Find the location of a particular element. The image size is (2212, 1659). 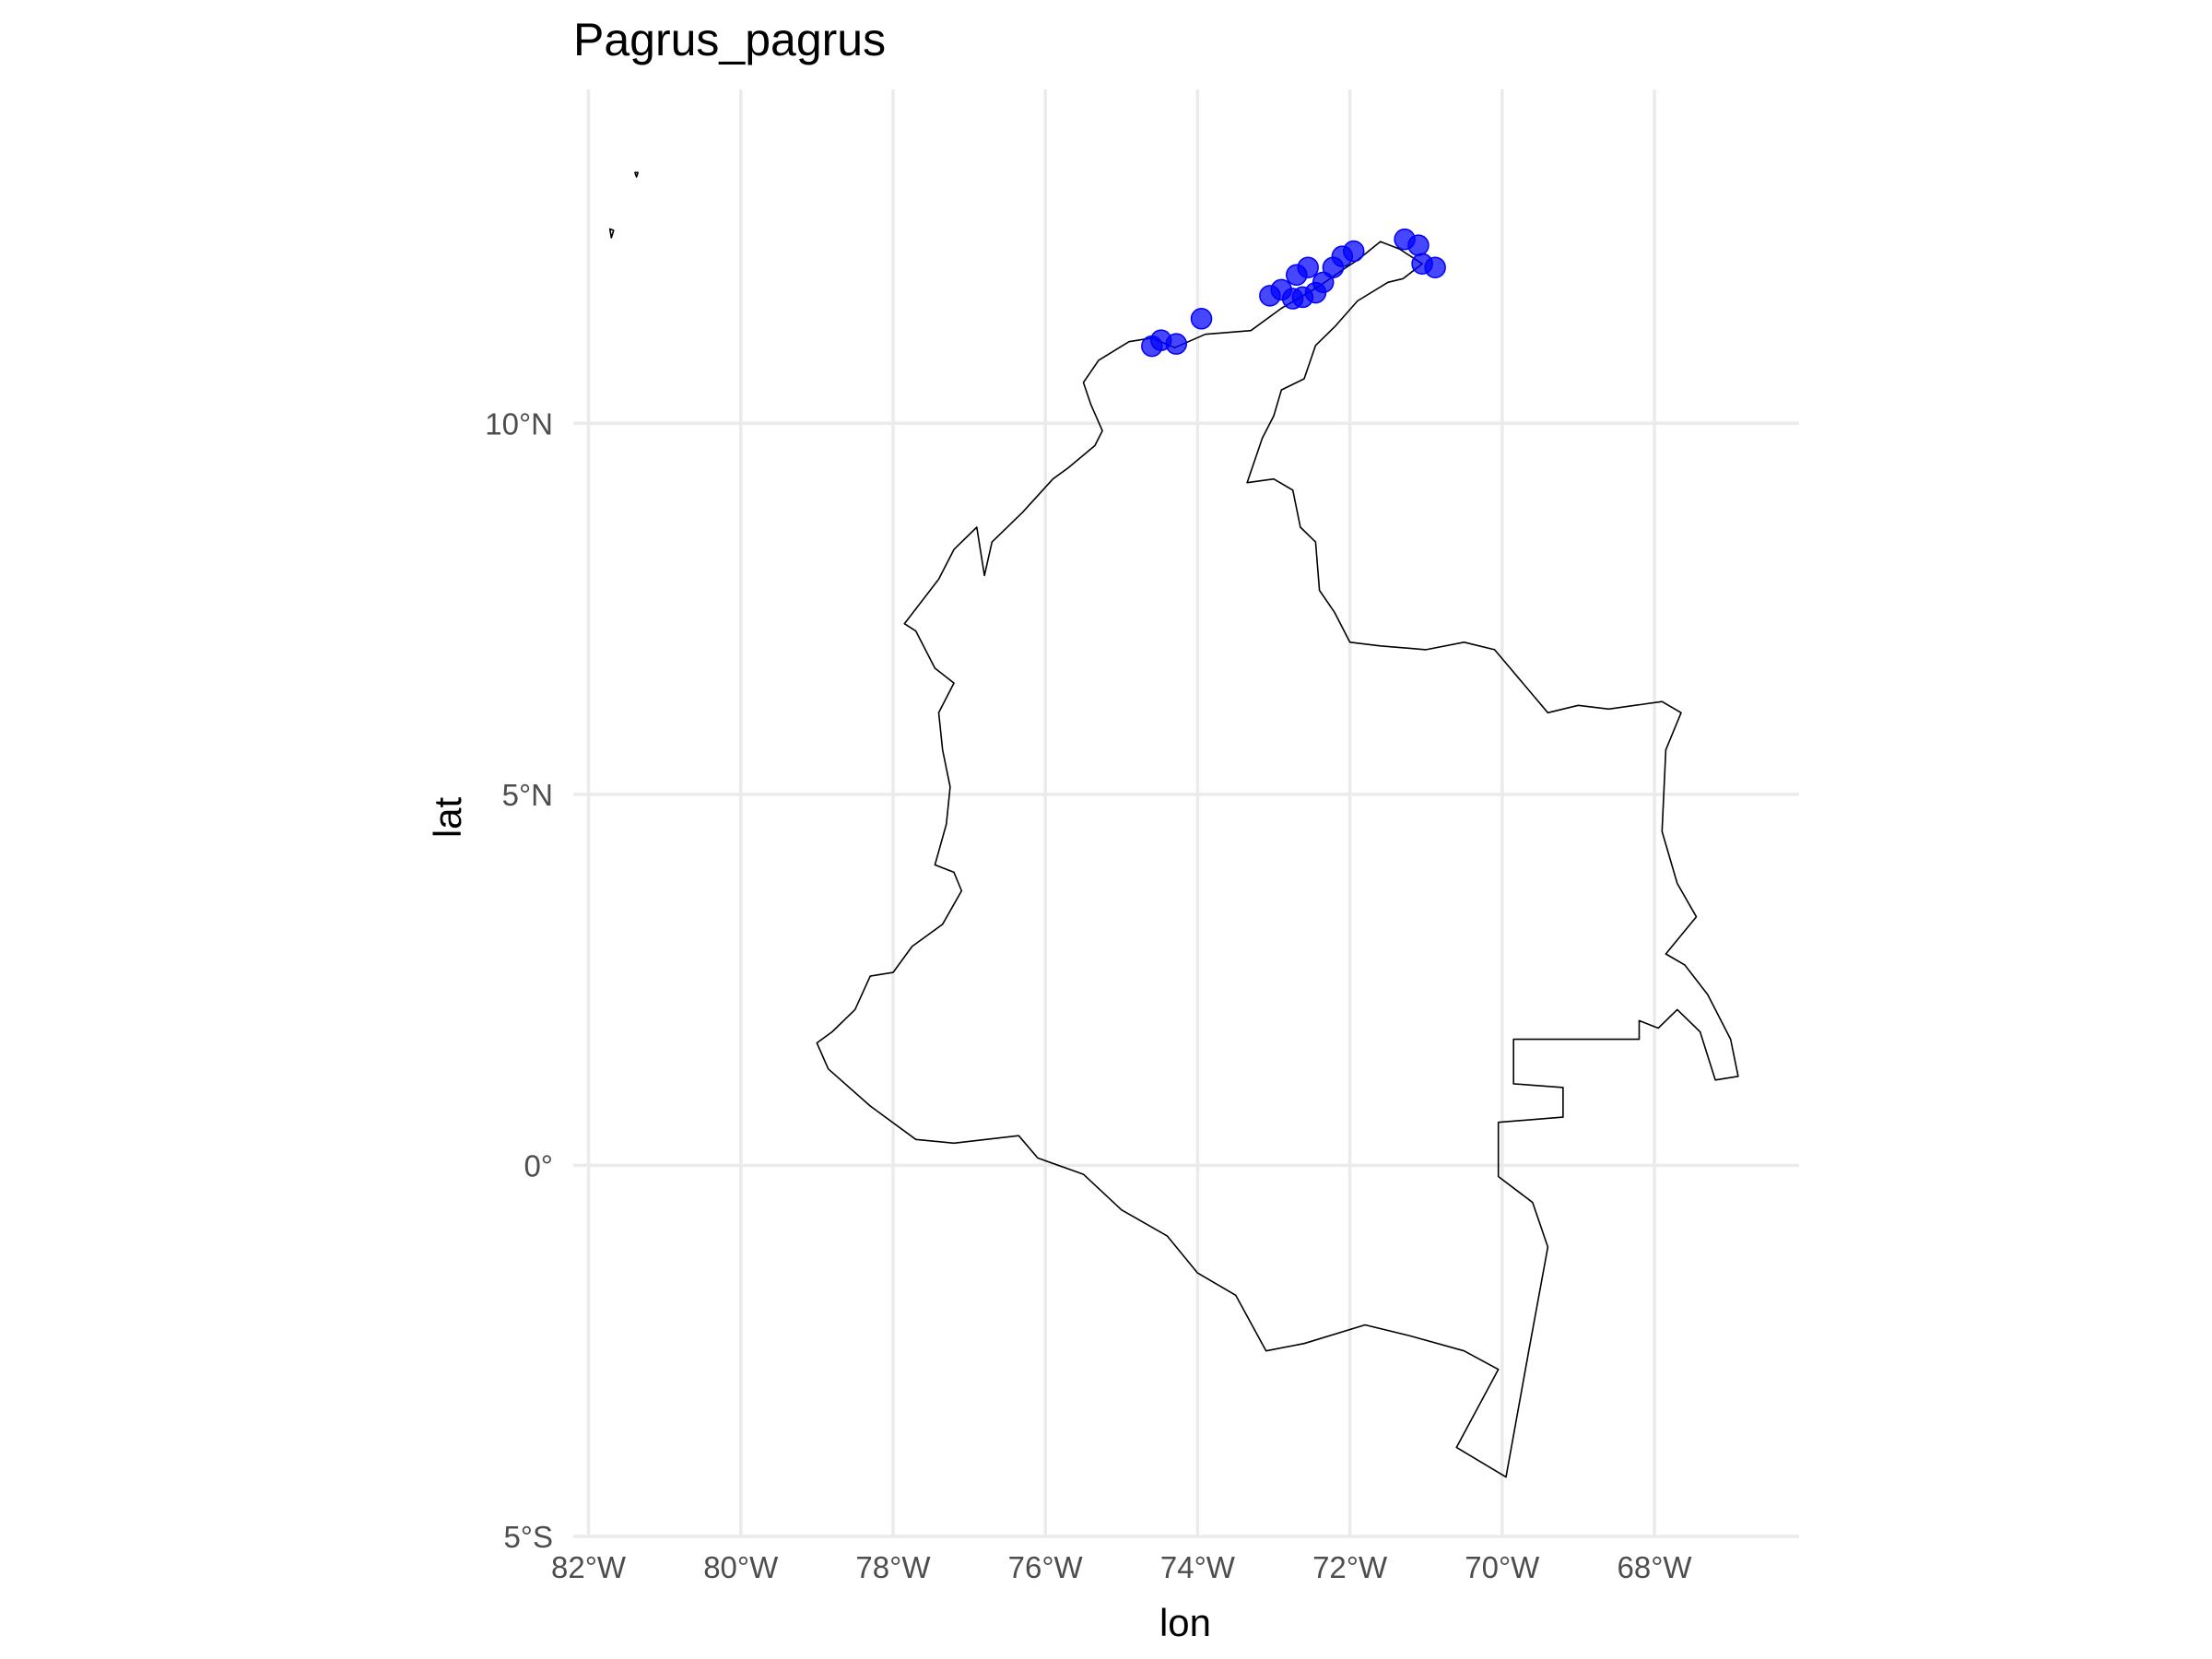

chart-title: Pagrus_pagrus is located at coordinates (729, 39).